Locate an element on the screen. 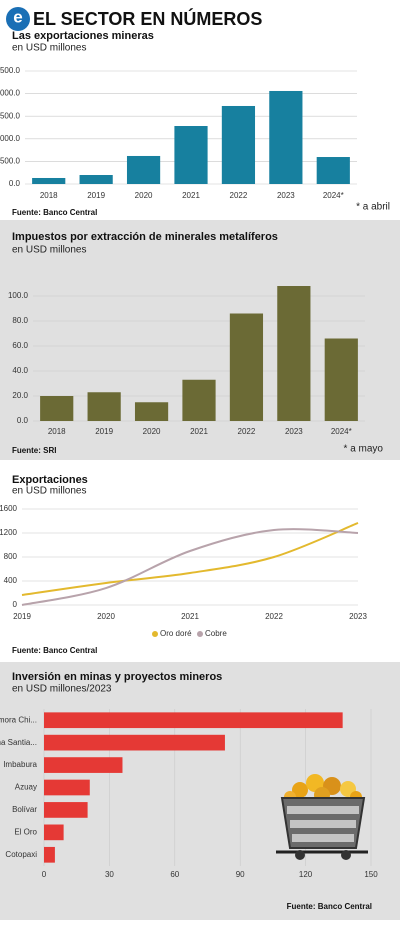 The height and width of the screenshot is (950, 400). mine-cart is located at coordinates (322, 817).